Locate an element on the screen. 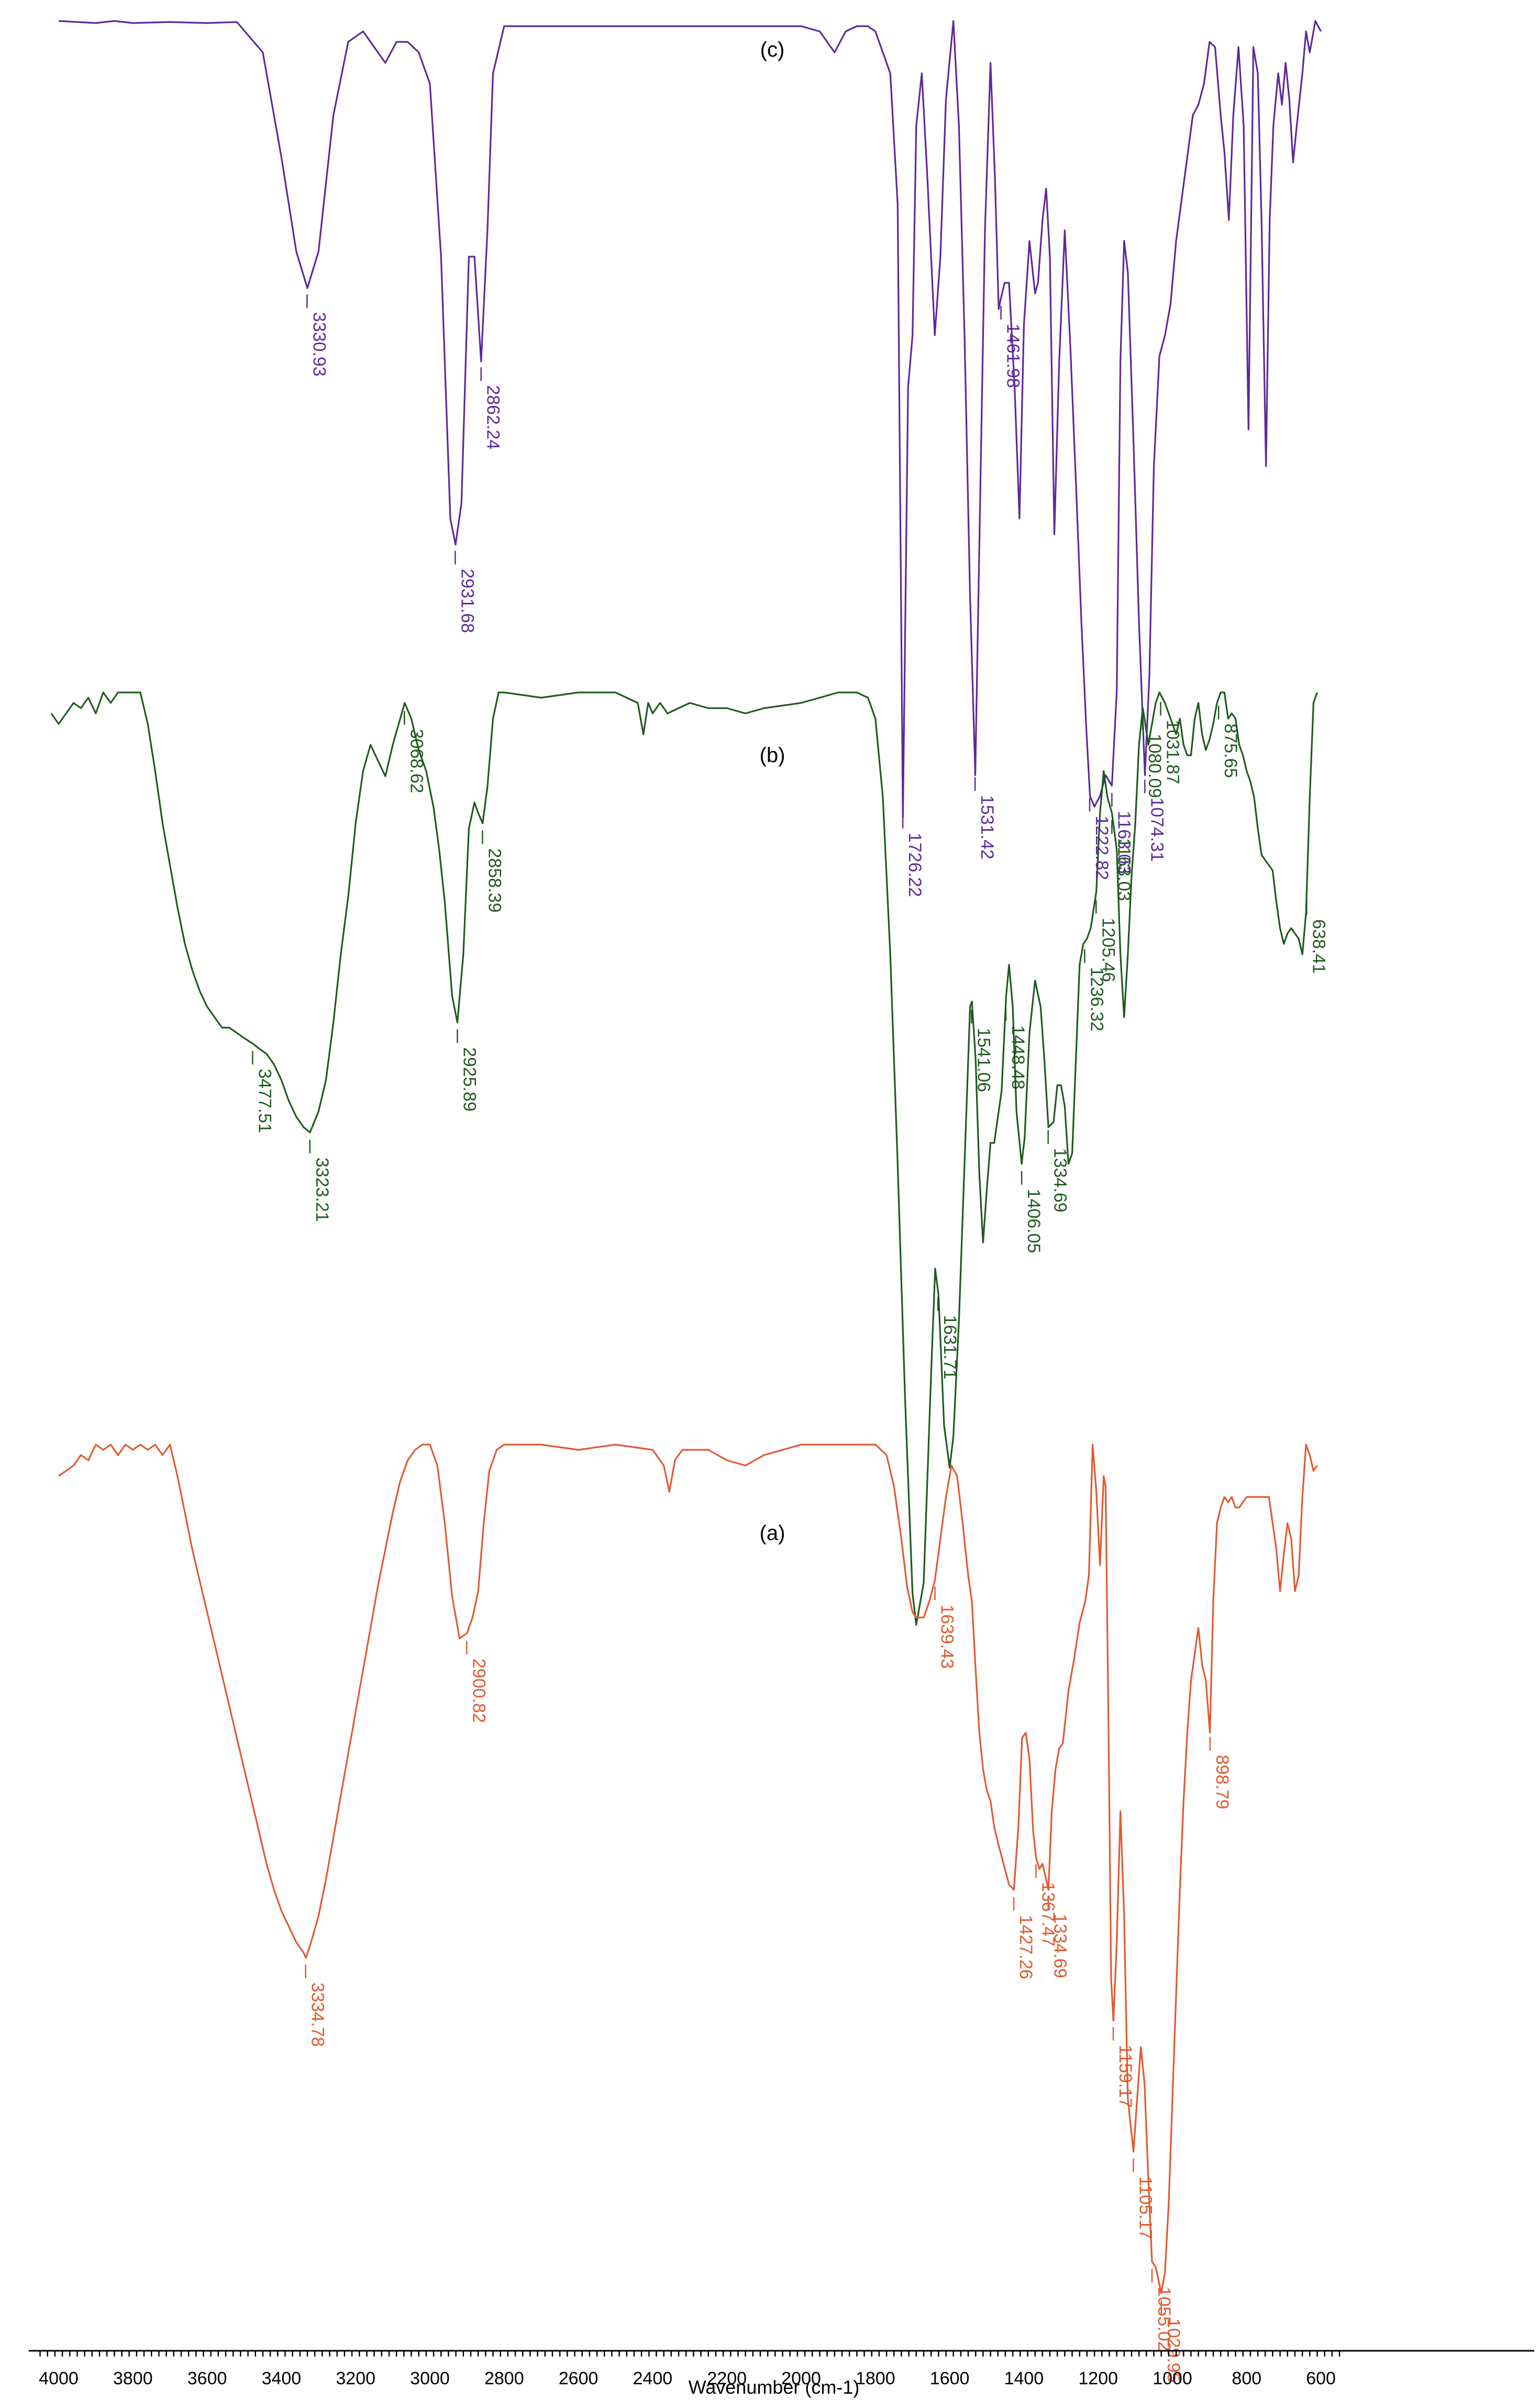 The image size is (1540, 2400). peak-label-text: 1461.98 is located at coordinates (1013, 356).